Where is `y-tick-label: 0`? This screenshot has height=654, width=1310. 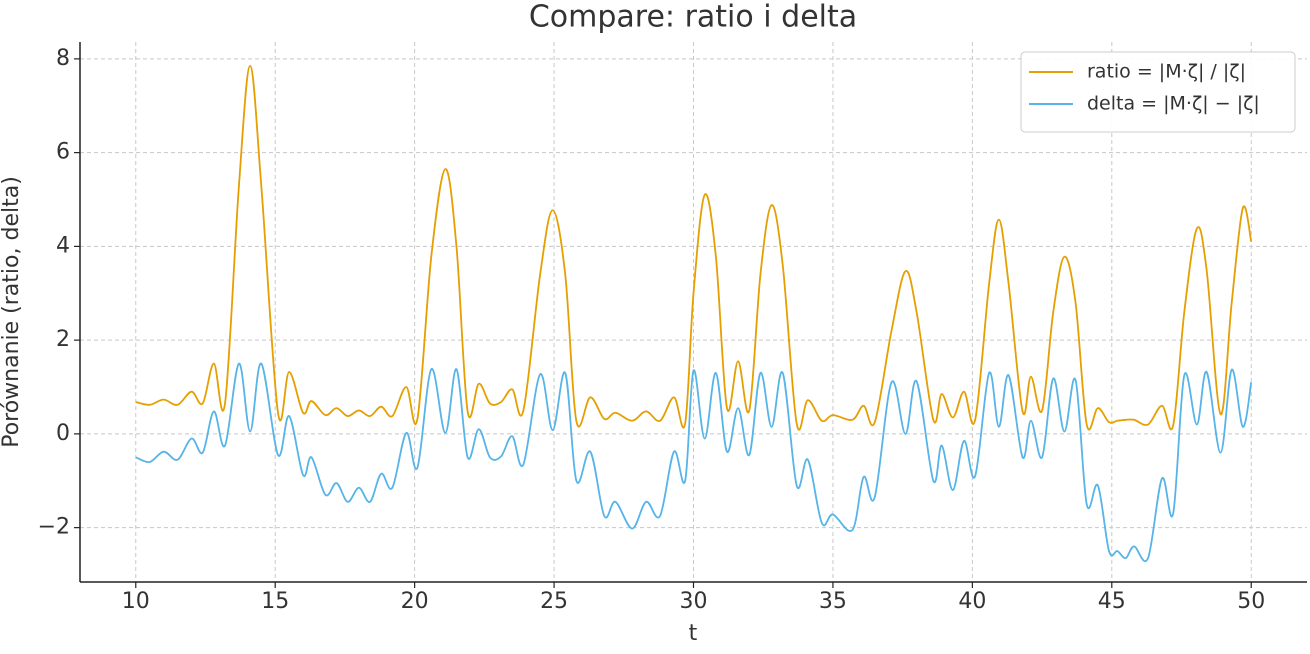 y-tick-label: 0 is located at coordinates (63, 433).